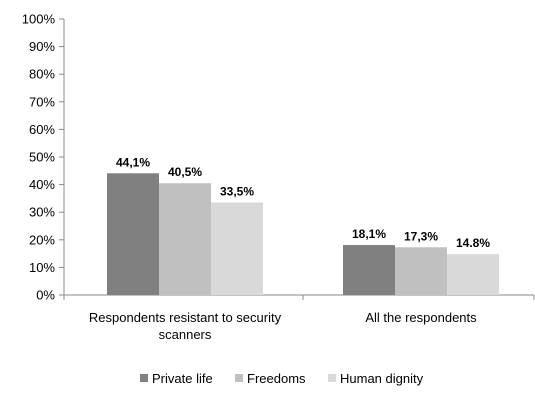 Image resolution: width=535 pixels, height=396 pixels. Describe the element at coordinates (42, 129) in the screenshot. I see `y-tick-label: 60%` at that location.